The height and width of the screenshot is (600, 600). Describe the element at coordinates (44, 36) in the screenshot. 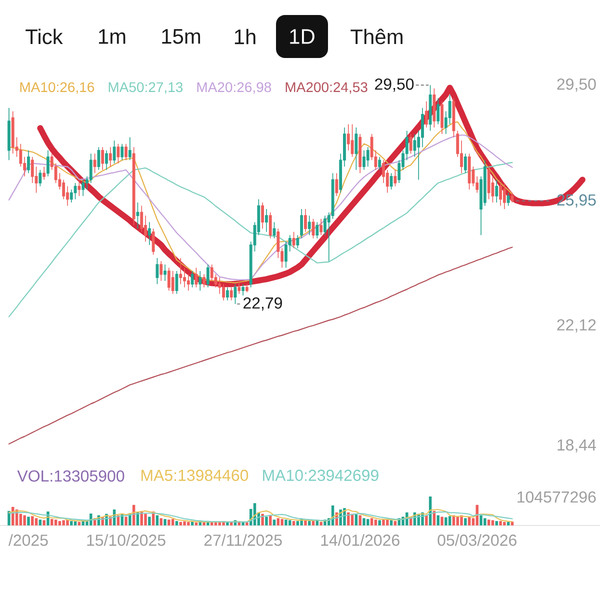

I see `text: Tick` at that location.